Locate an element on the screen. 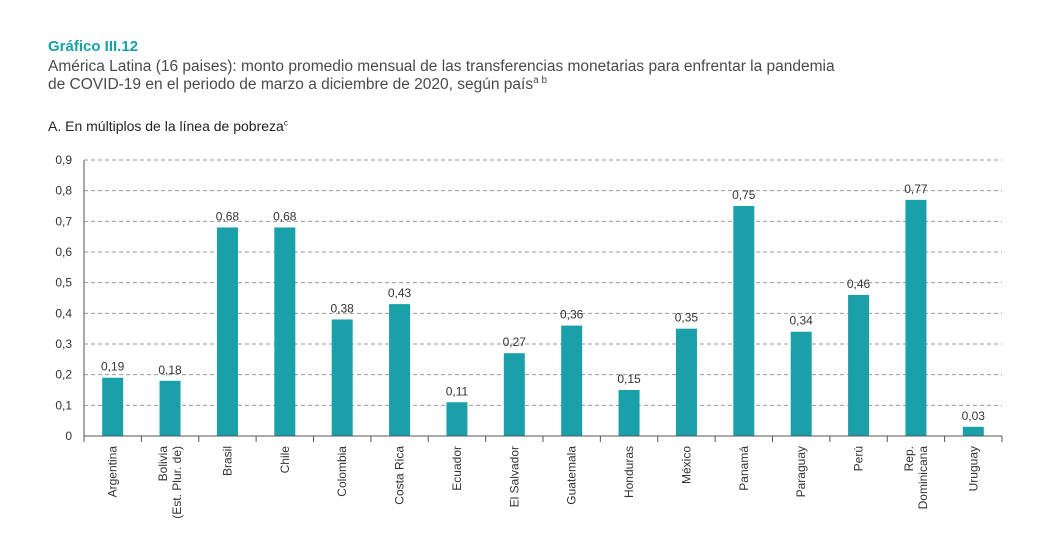 The image size is (1054, 535). bar-value-label: 0,27 is located at coordinates (515, 342).